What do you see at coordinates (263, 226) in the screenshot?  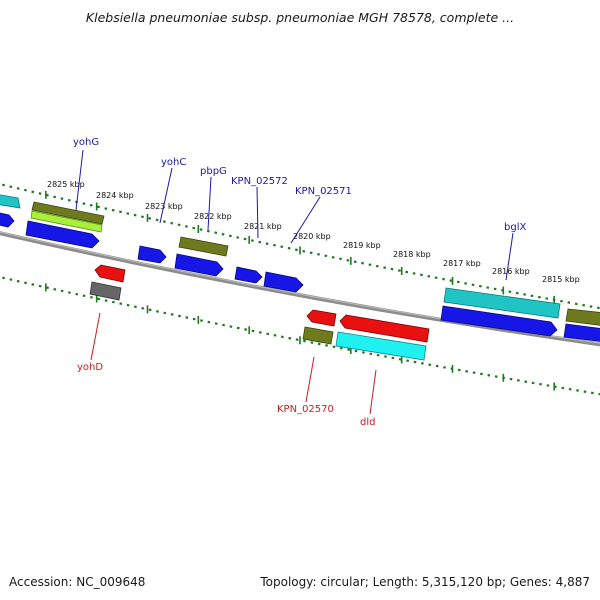 I see `scale-label: 2821 kbp` at bounding box center [263, 226].